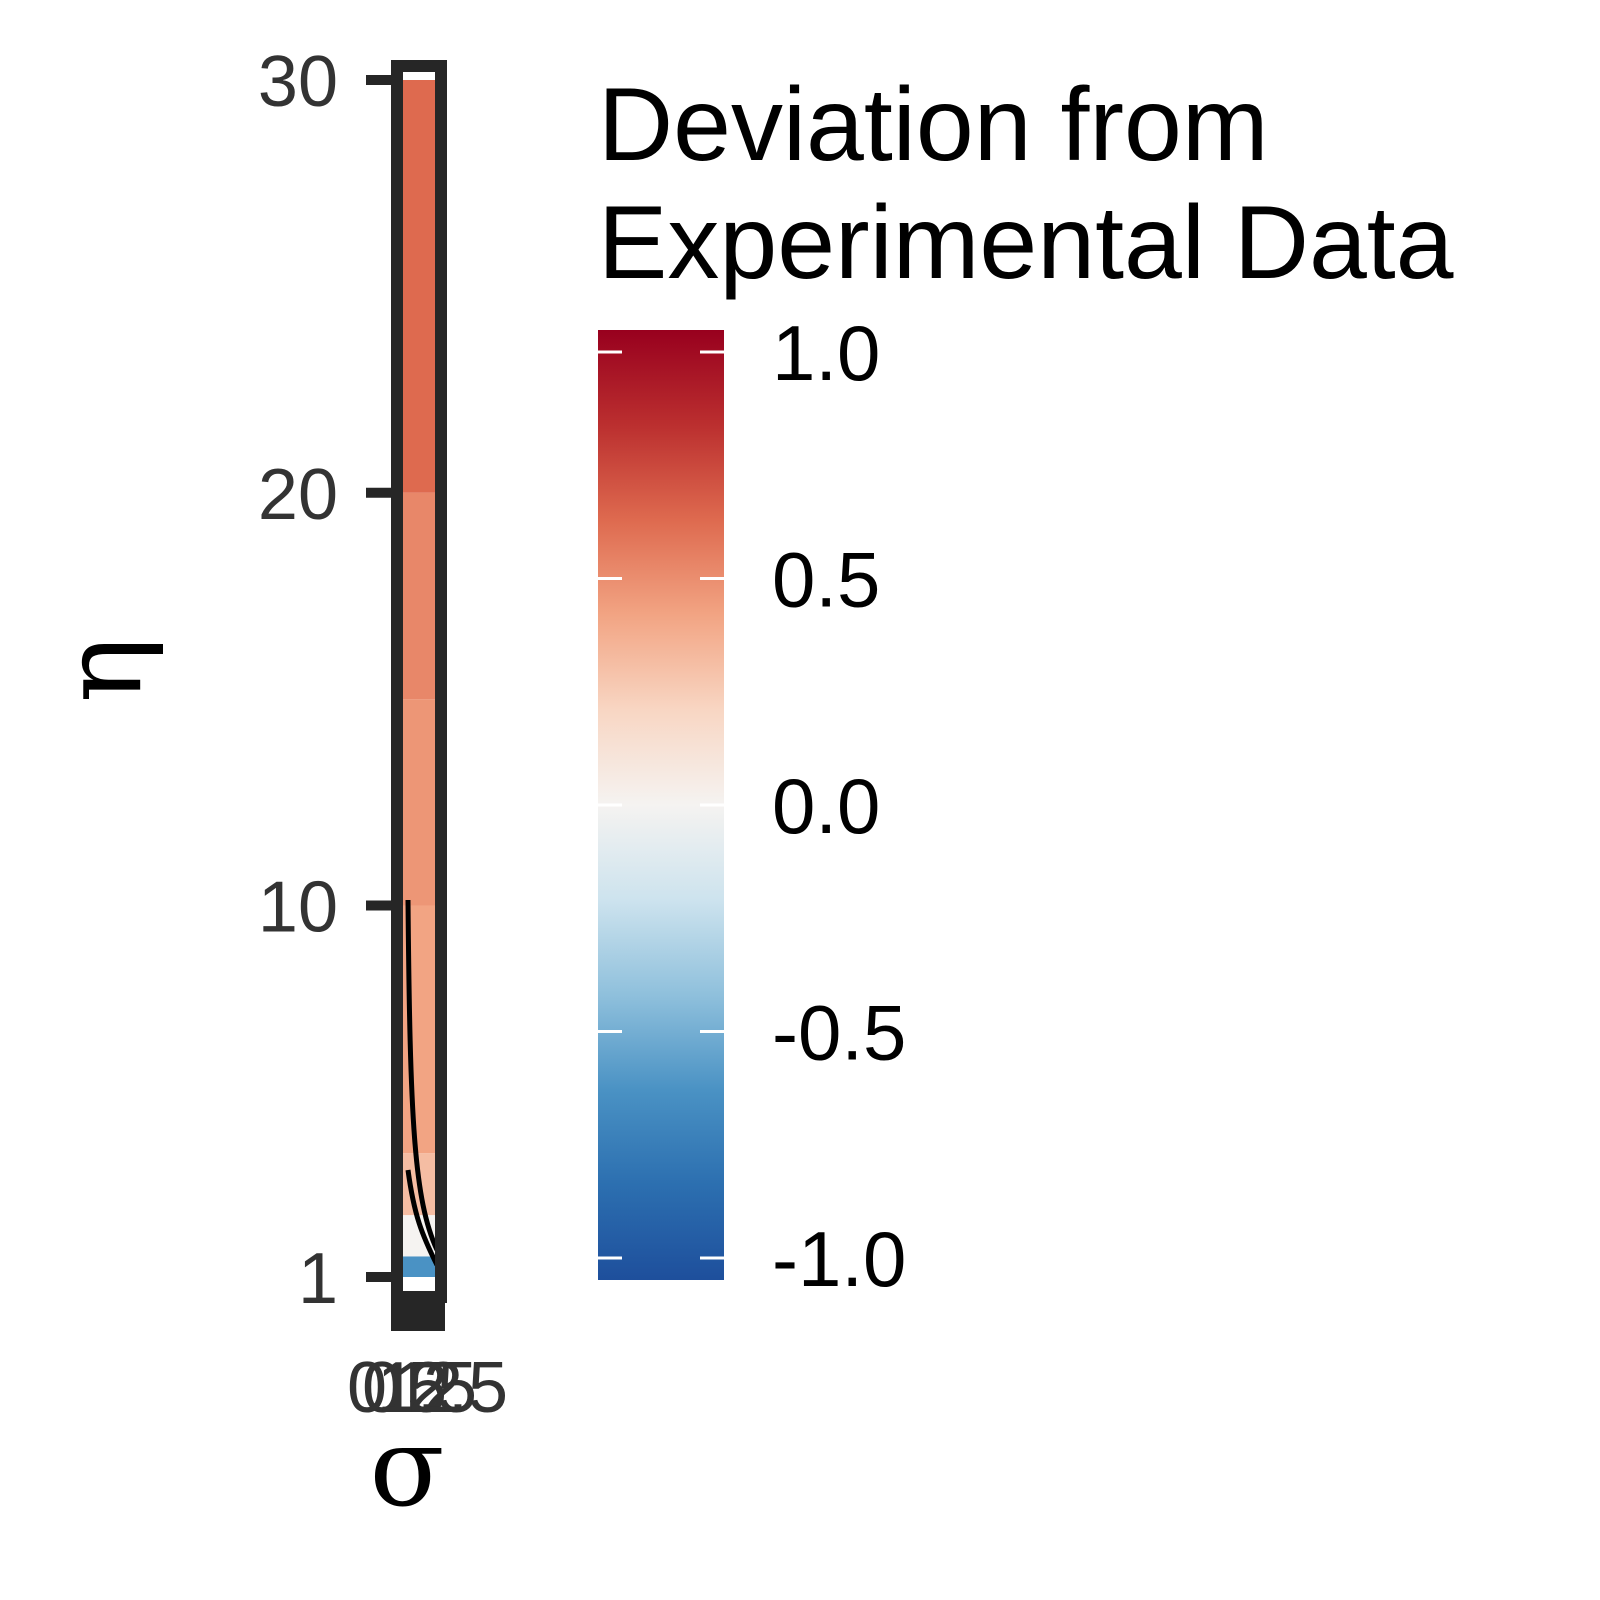 This screenshot has width=1600, height=1600. What do you see at coordinates (102, 670) in the screenshot?
I see `y-axis-title: η` at bounding box center [102, 670].